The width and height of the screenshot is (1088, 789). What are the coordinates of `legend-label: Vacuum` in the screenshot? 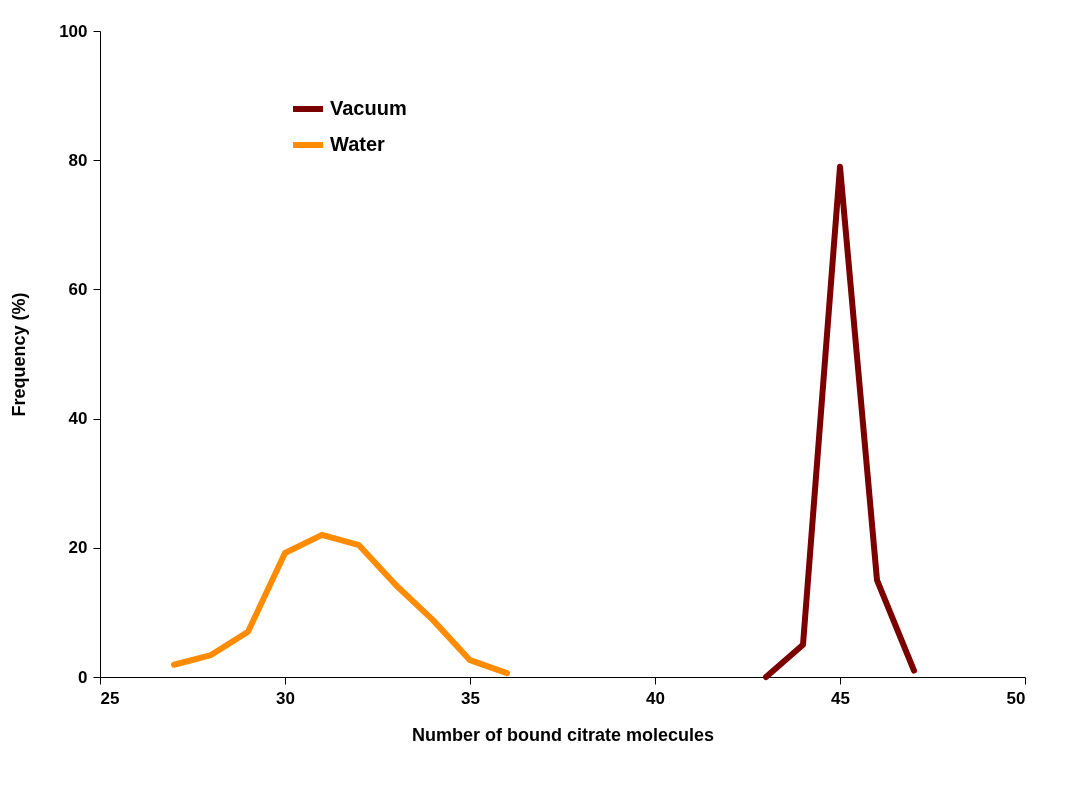 It's located at (368, 108).